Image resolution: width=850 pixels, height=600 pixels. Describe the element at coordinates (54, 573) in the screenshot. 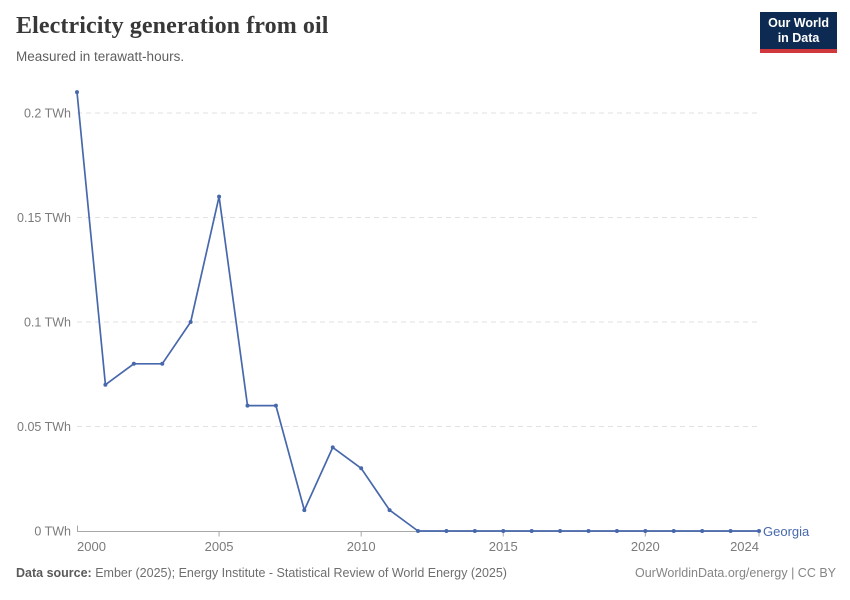

I see `data-source-label: Data source:` at that location.